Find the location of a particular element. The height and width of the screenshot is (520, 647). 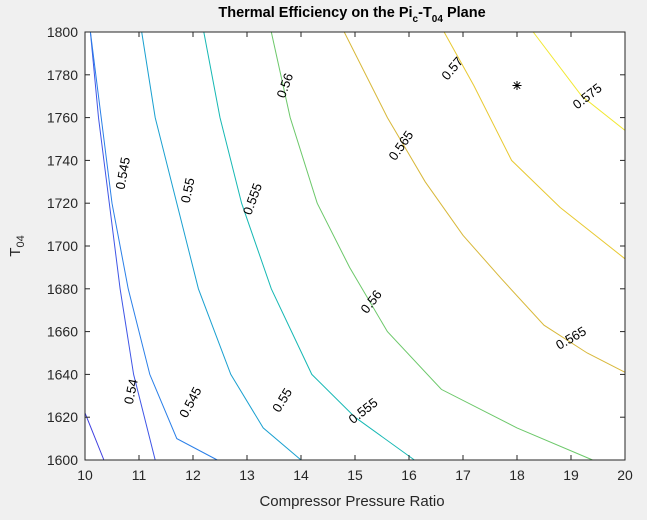

title-end: Plane is located at coordinates (464, 13).